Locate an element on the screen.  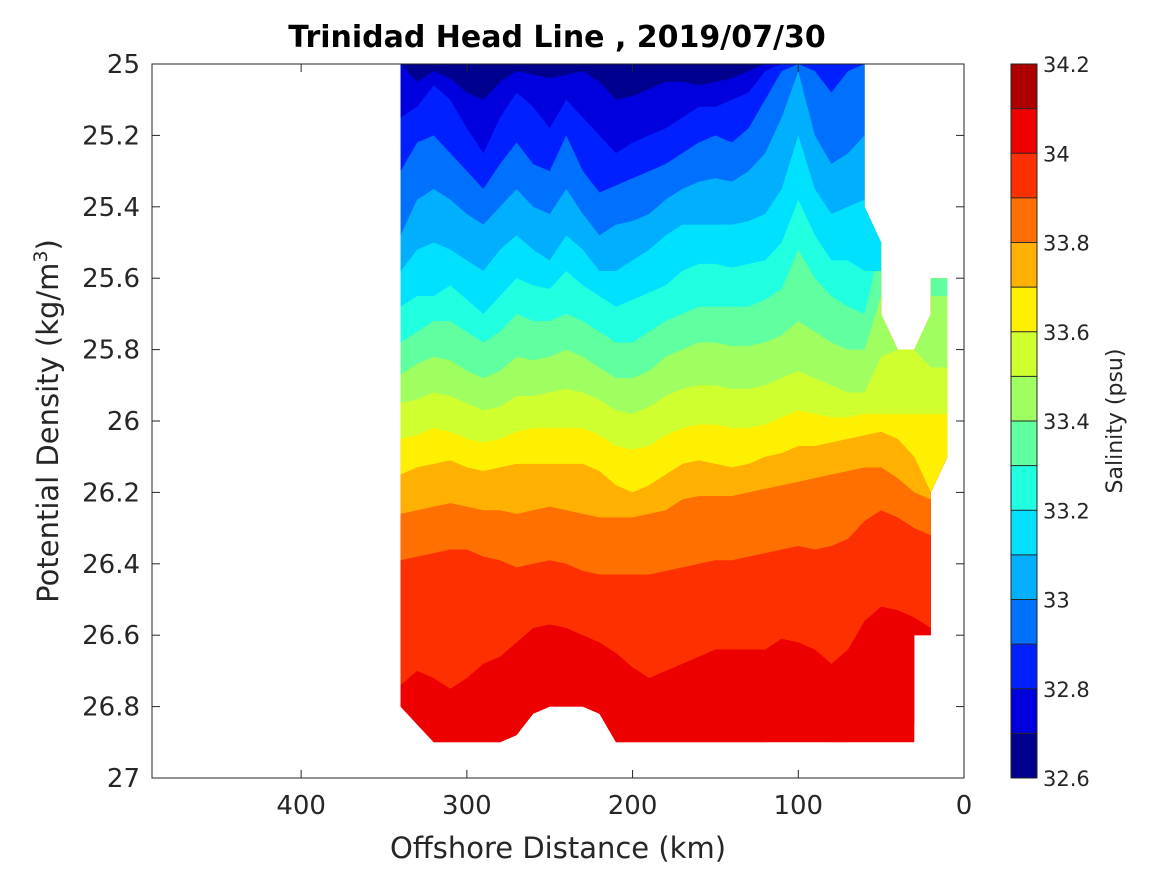
colorbar-tick-label: 33 is located at coordinates (1056, 601).